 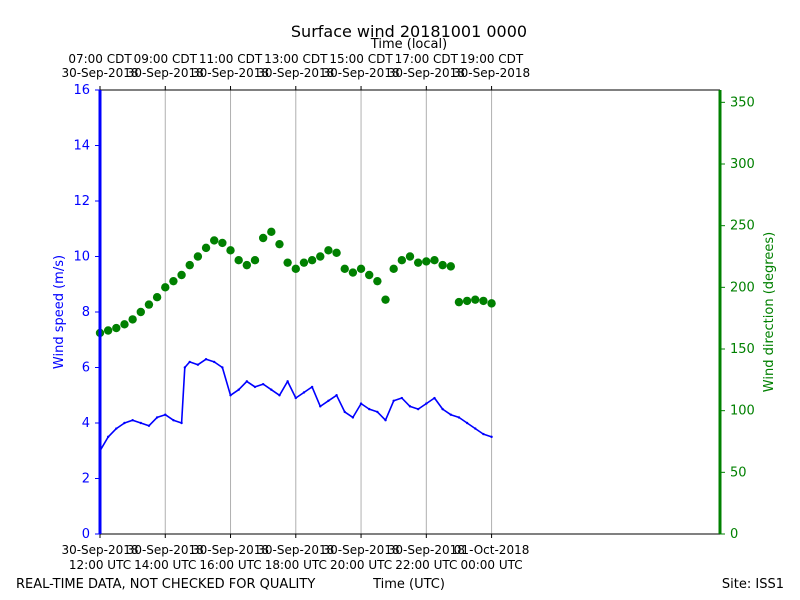 I want to click on left-tick-label: 0, so click(x=86, y=534).